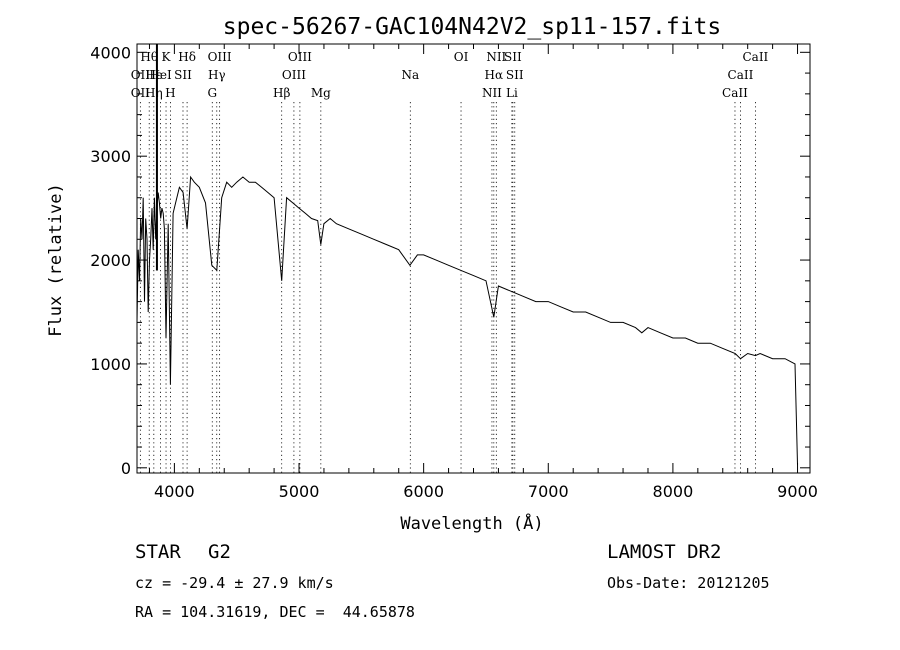  What do you see at coordinates (110, 156) in the screenshot?
I see `y-tick-label: 3000` at bounding box center [110, 156].